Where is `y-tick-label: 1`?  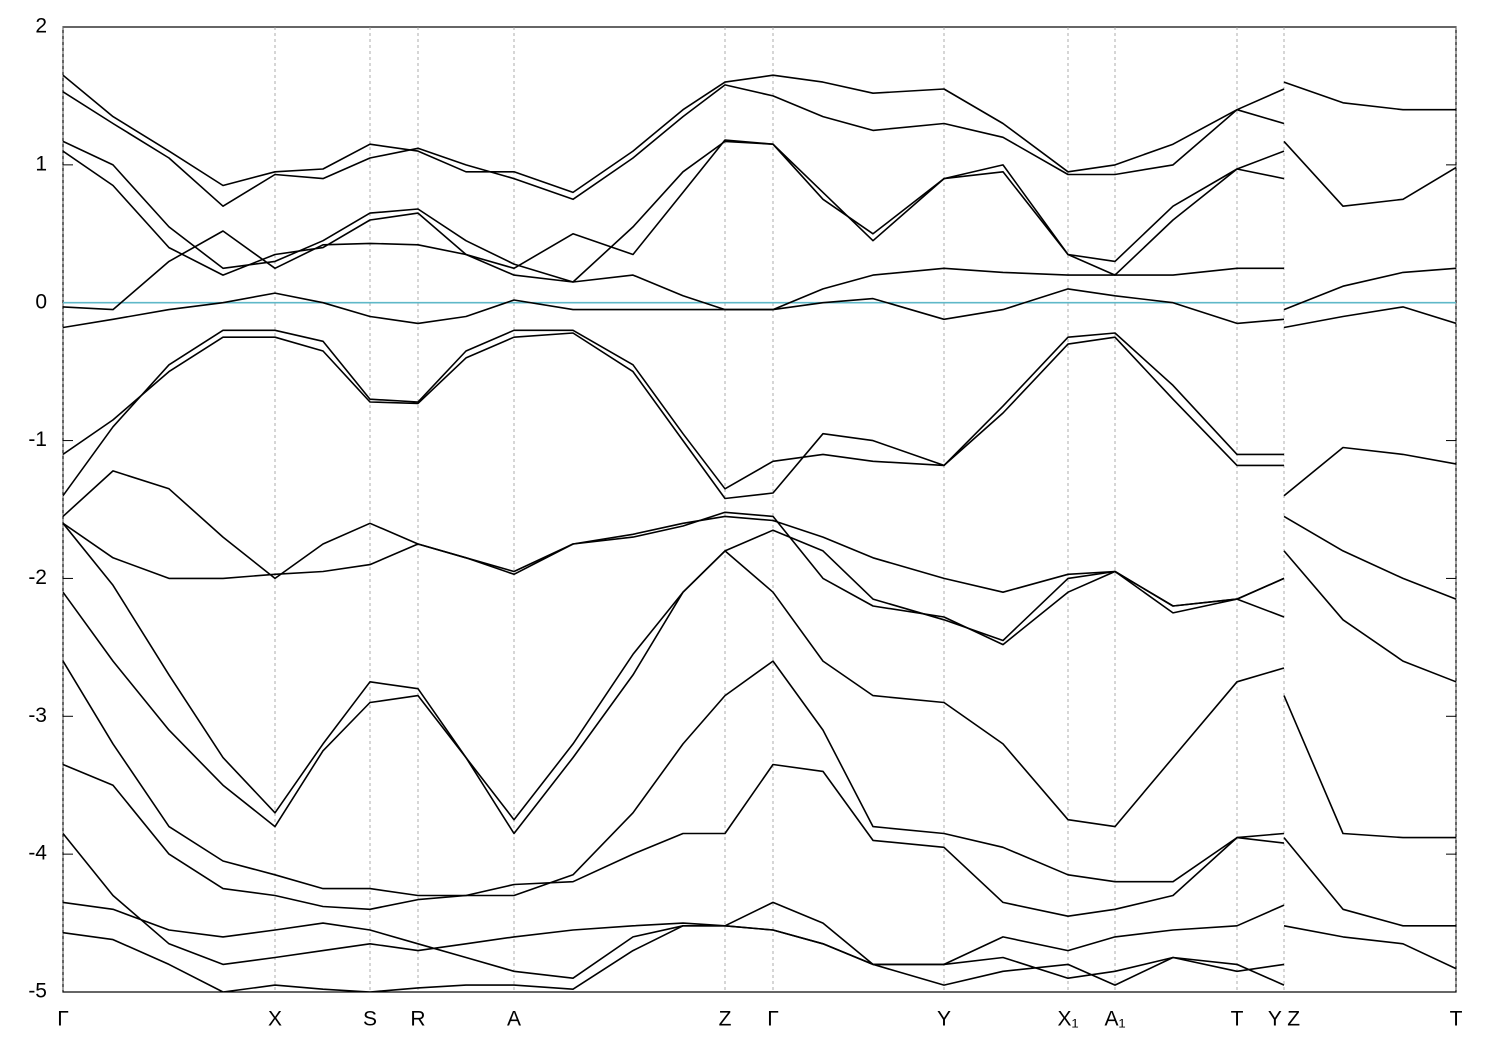 y-tick-label: 1 is located at coordinates (41, 163).